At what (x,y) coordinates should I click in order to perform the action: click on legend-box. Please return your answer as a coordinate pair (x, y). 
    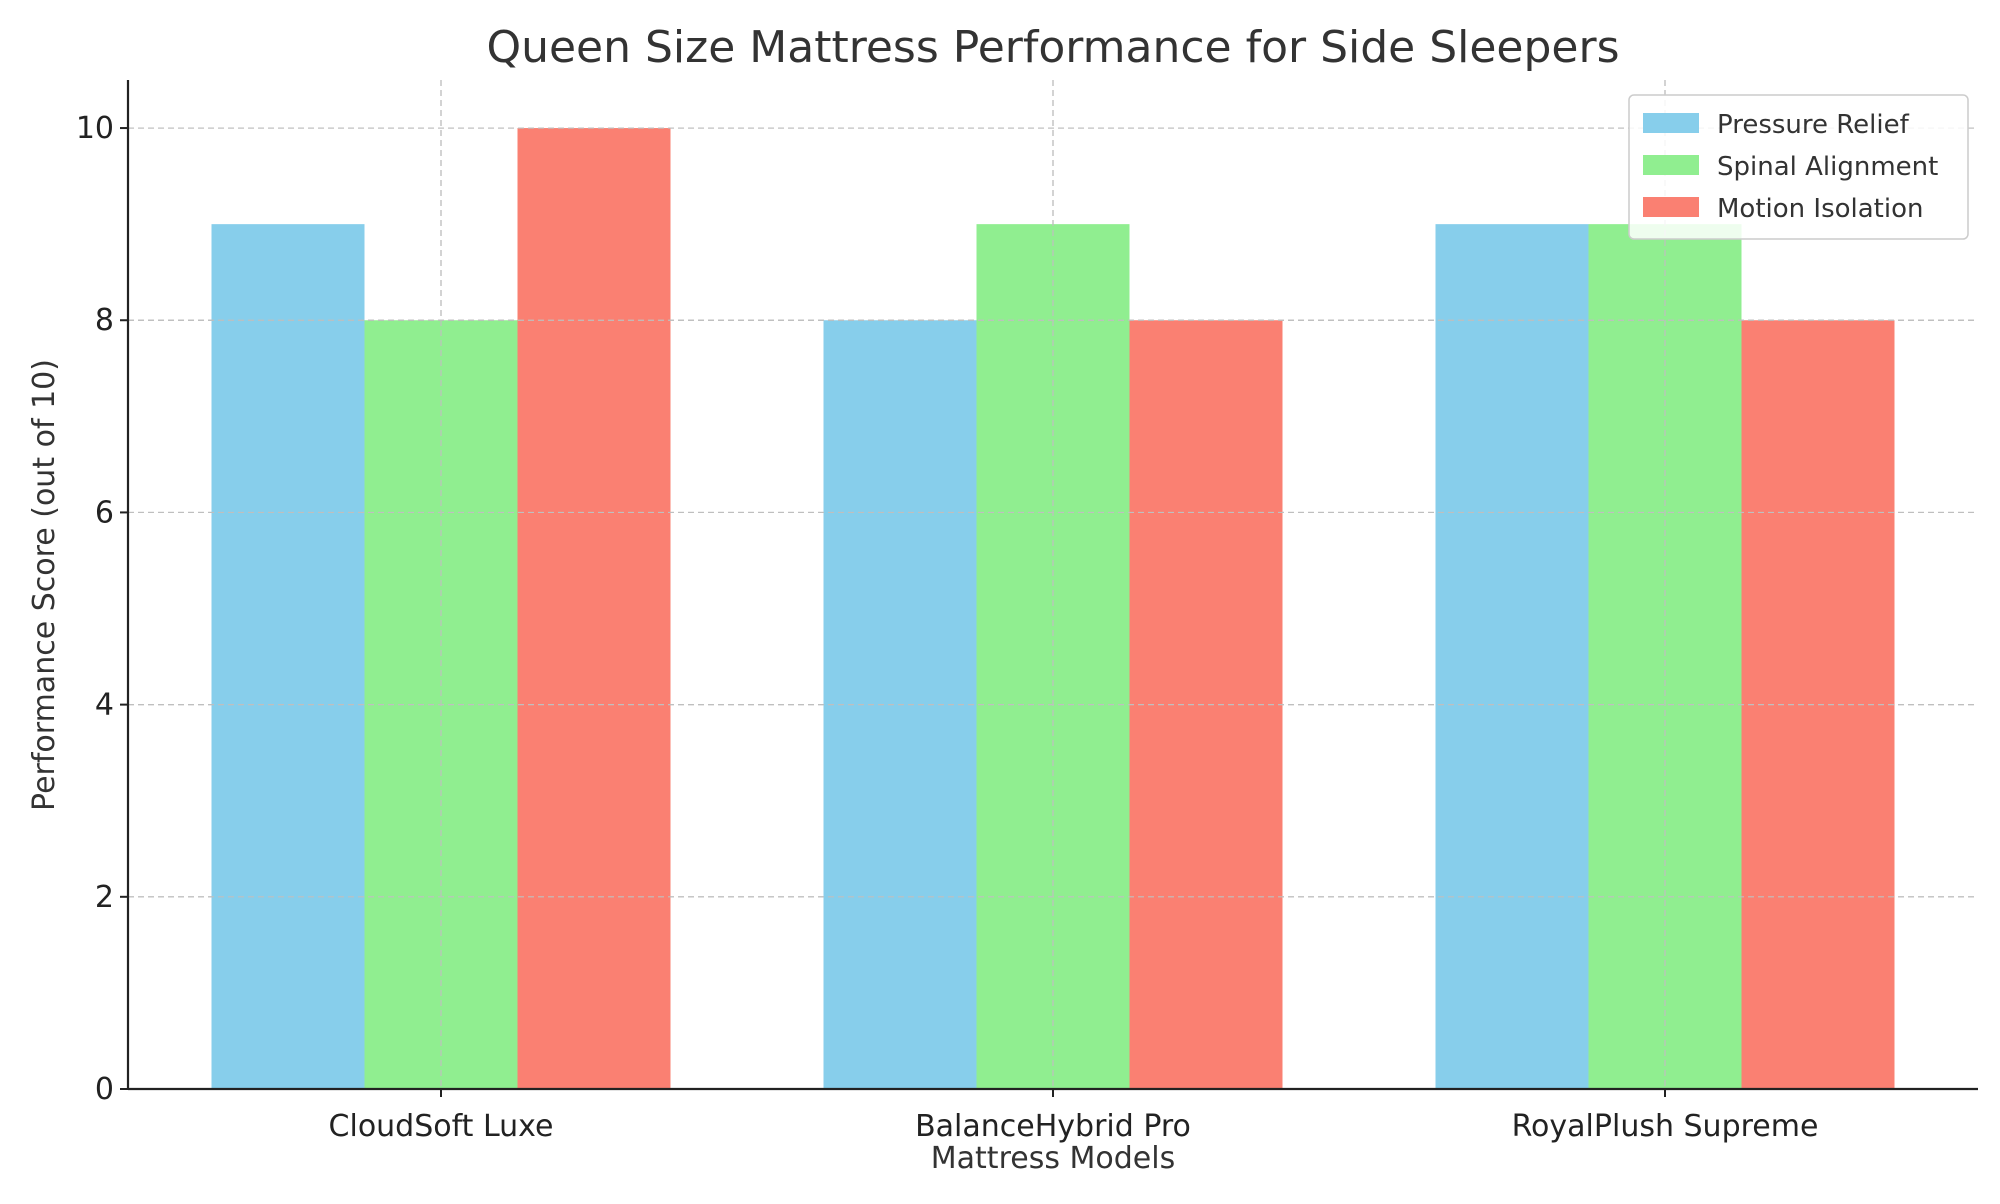
    Looking at the image, I should click on (1798, 167).